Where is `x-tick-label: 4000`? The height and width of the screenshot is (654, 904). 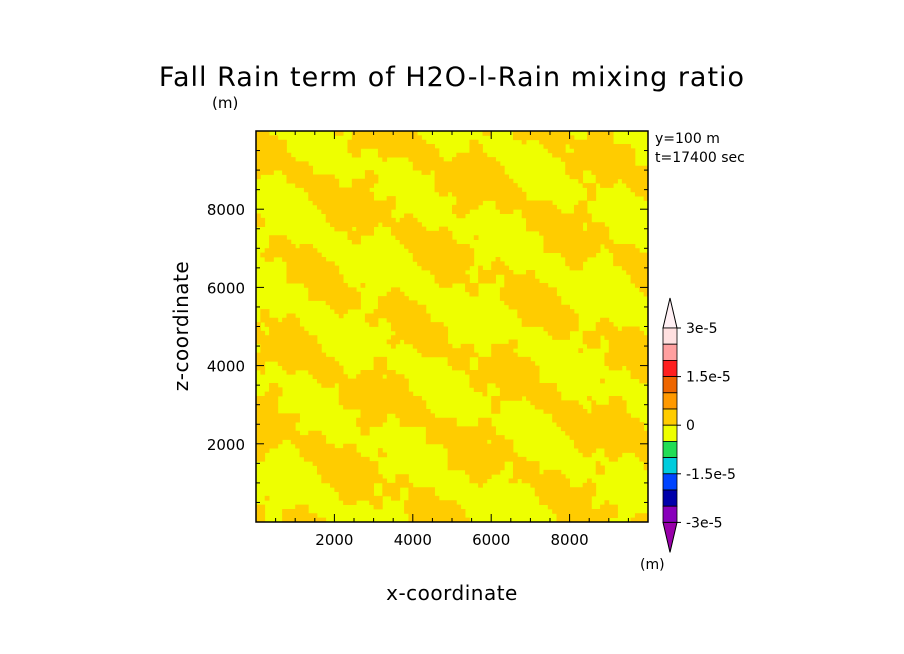 x-tick-label: 4000 is located at coordinates (413, 540).